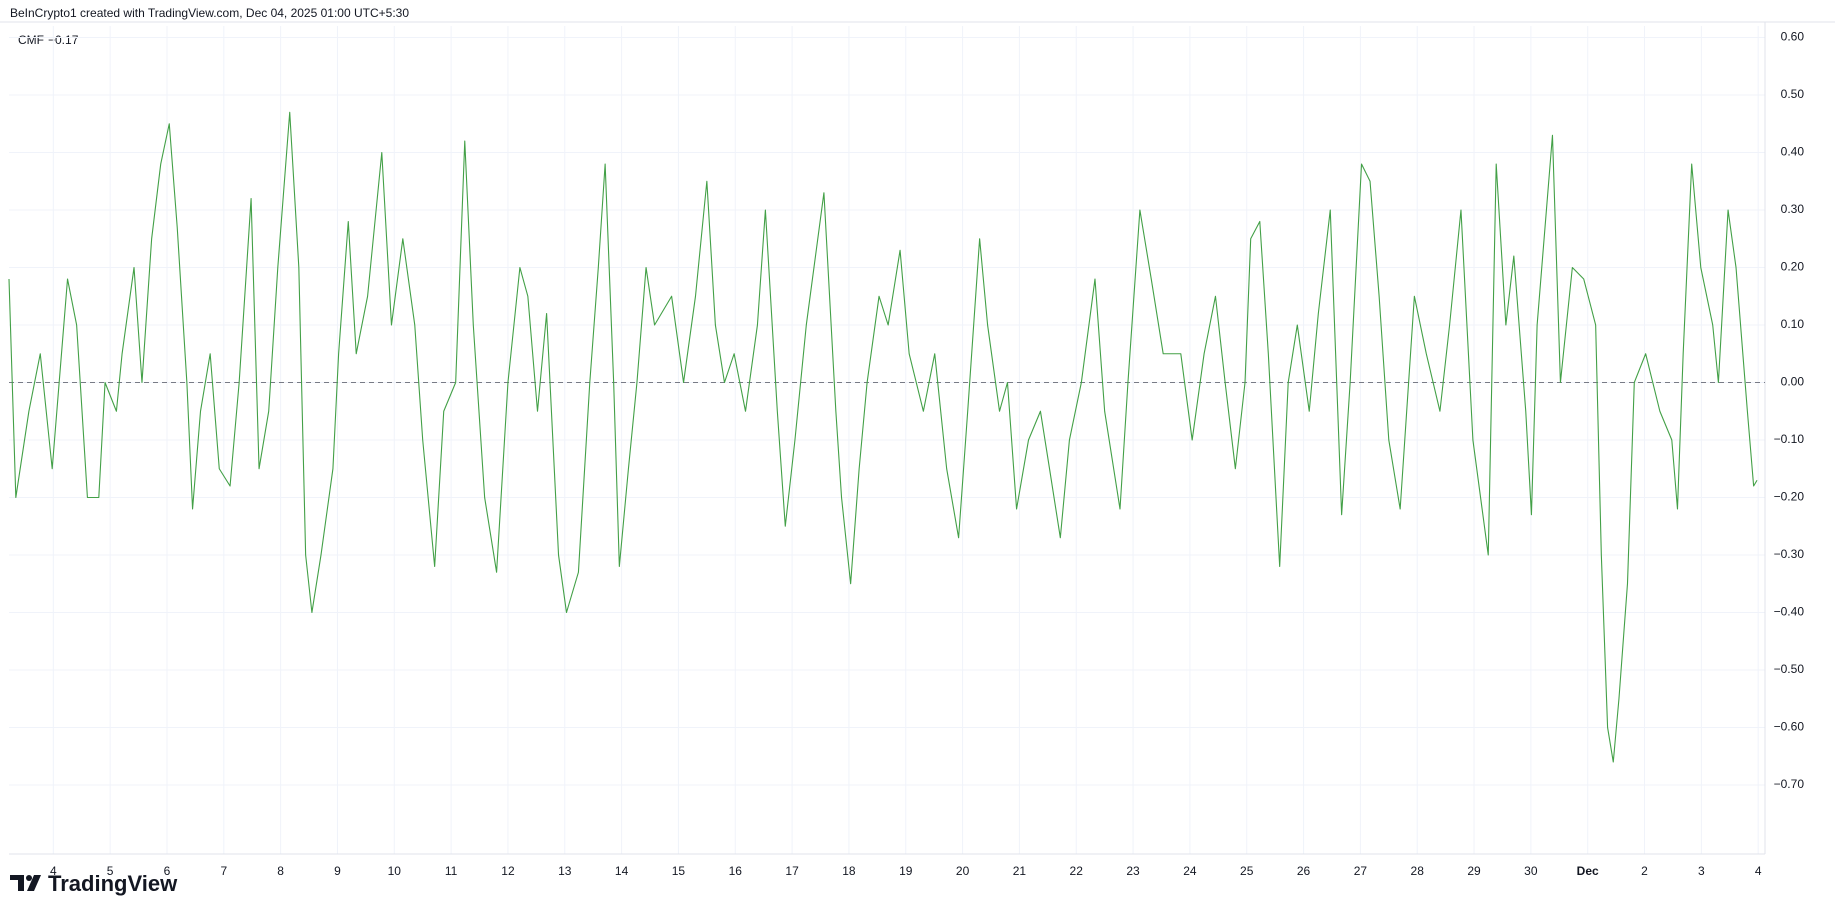 This screenshot has height=915, width=1835. I want to click on y-tick-label: 0.50, so click(1793, 94).